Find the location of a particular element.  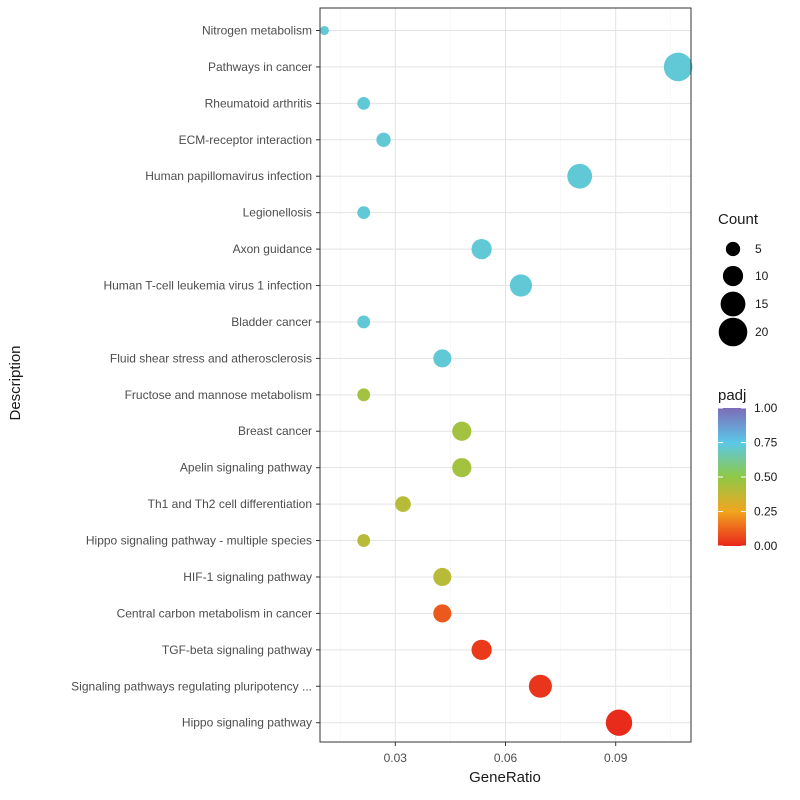

count-legend-label: 10 is located at coordinates (762, 276).